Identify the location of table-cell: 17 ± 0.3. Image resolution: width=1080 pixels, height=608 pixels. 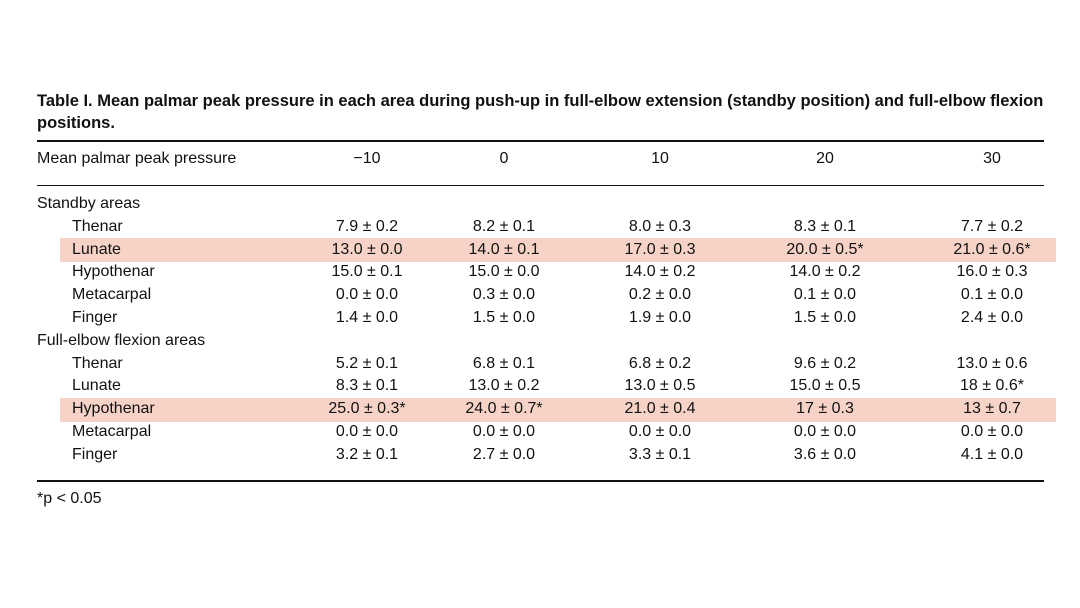
(825, 409).